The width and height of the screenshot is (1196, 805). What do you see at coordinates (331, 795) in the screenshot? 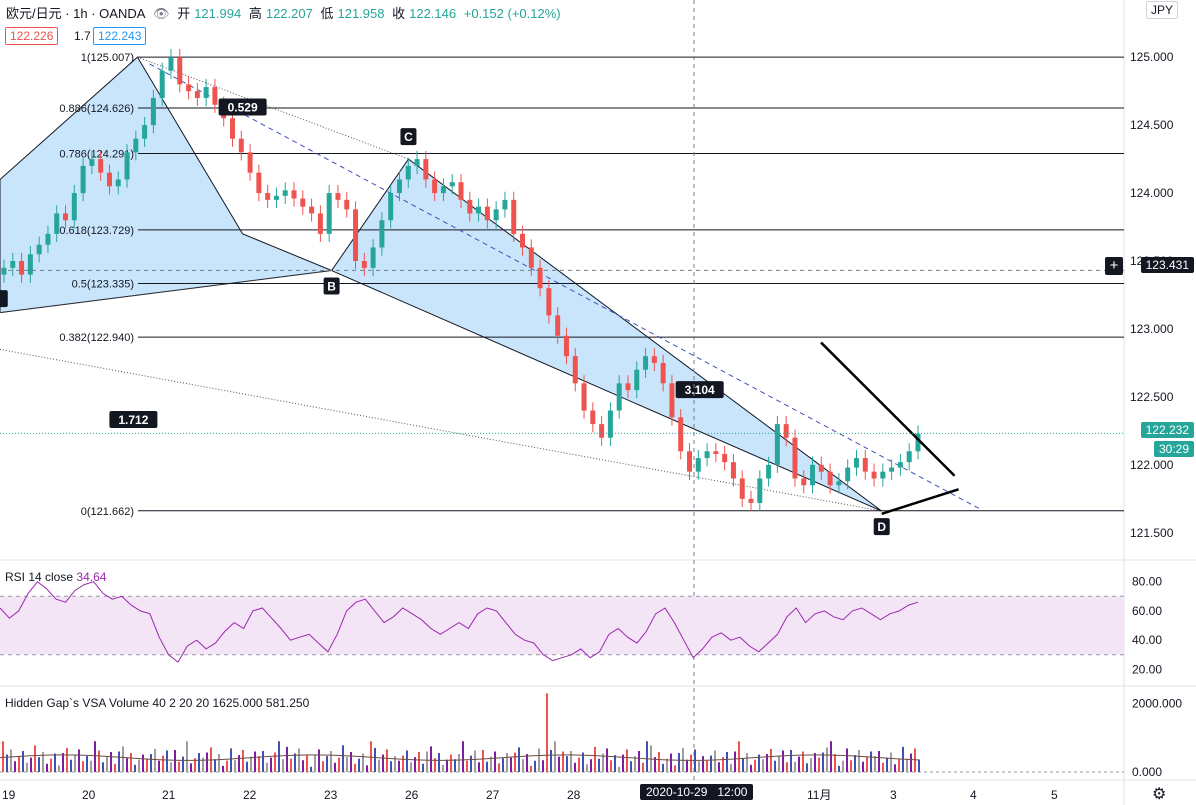
I see `time-tick-label: 23` at bounding box center [331, 795].